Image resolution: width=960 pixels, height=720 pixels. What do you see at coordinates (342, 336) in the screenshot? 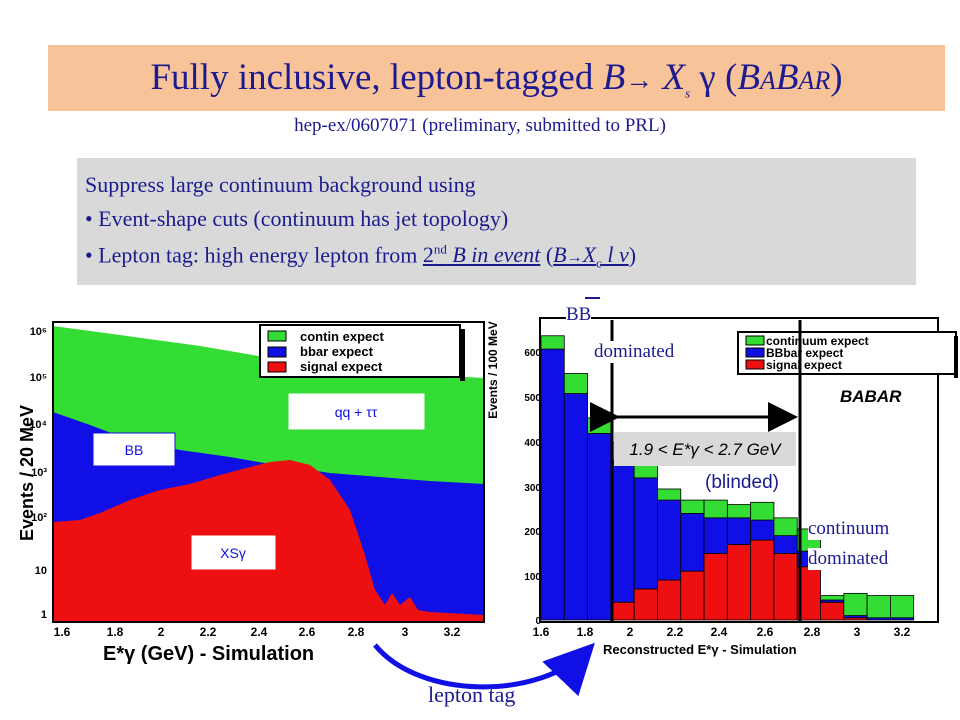
I see `left-legend-label-0: contin expect` at bounding box center [342, 336].